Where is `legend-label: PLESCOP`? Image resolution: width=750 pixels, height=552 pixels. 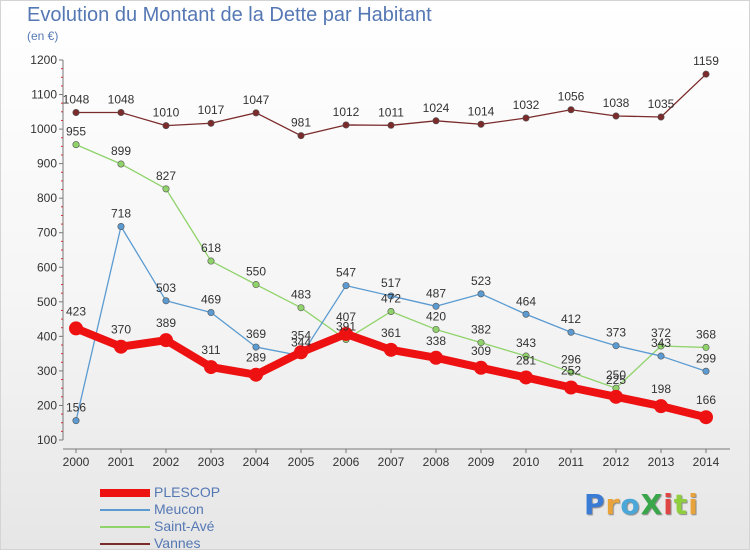
legend-label: PLESCOP is located at coordinates (187, 492).